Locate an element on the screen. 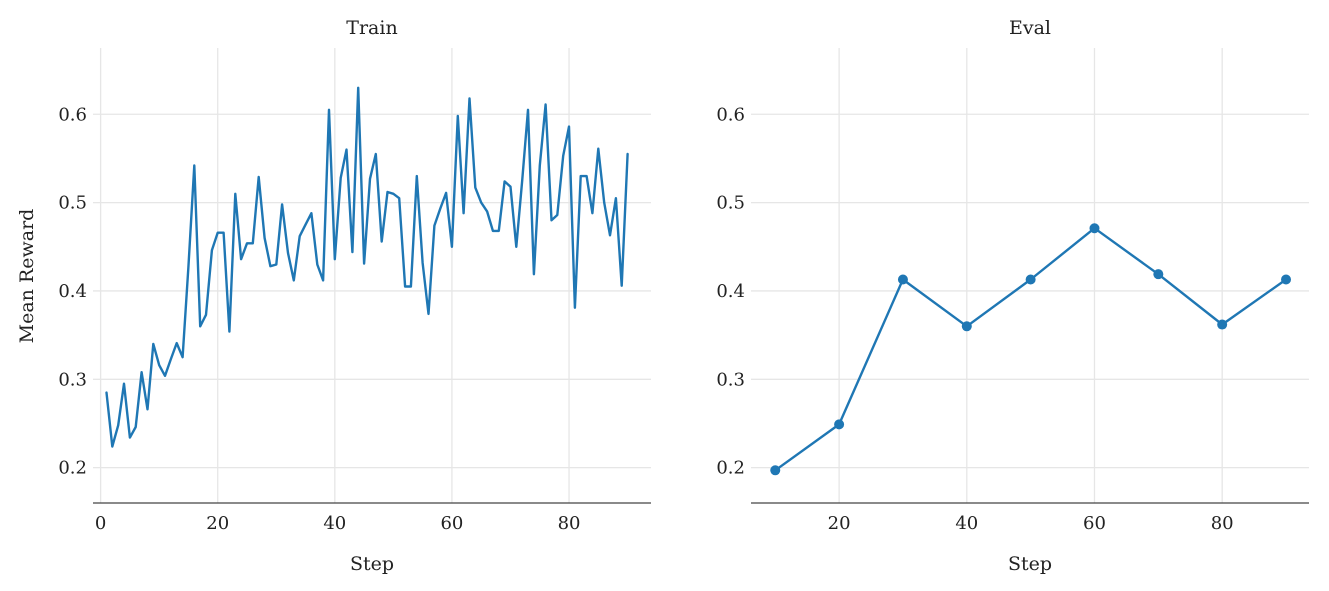  eval-y-tick-label: 0.5 is located at coordinates (730, 203).